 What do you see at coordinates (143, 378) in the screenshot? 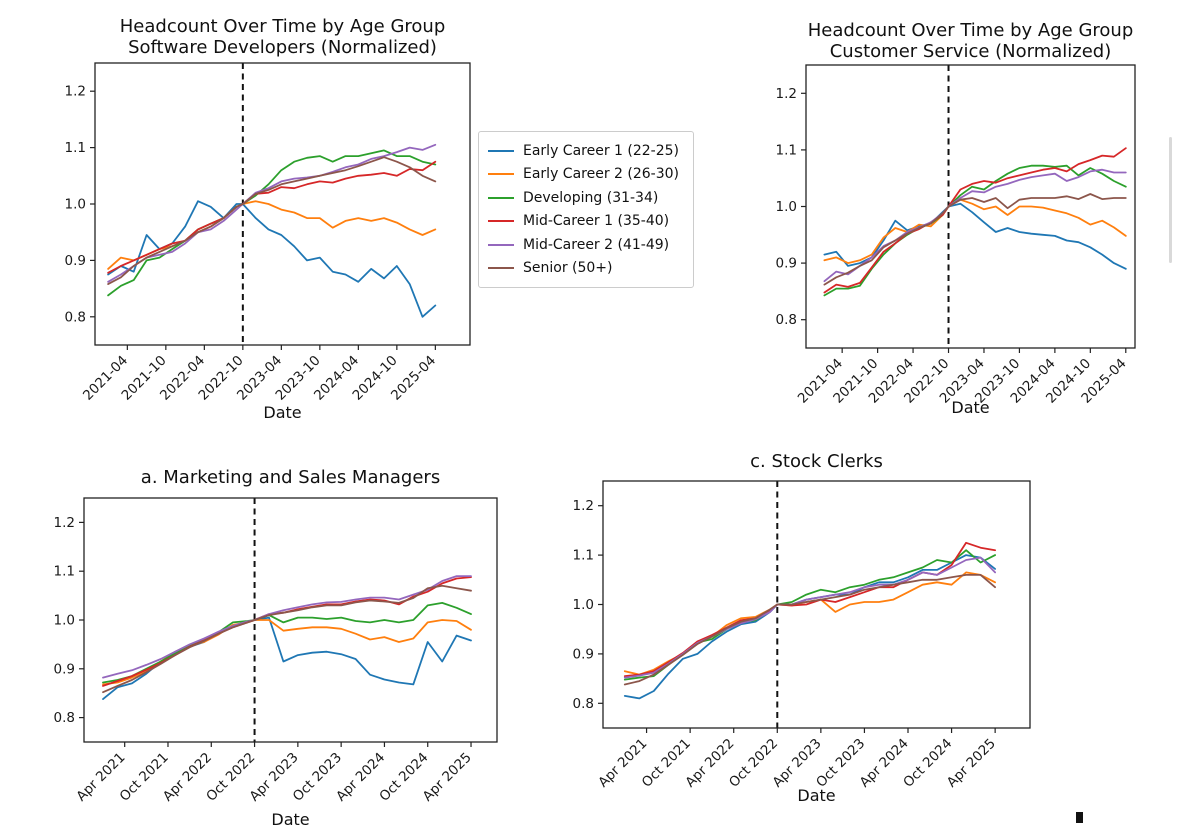
I see `x-tick-label: 2021-10` at bounding box center [143, 378].